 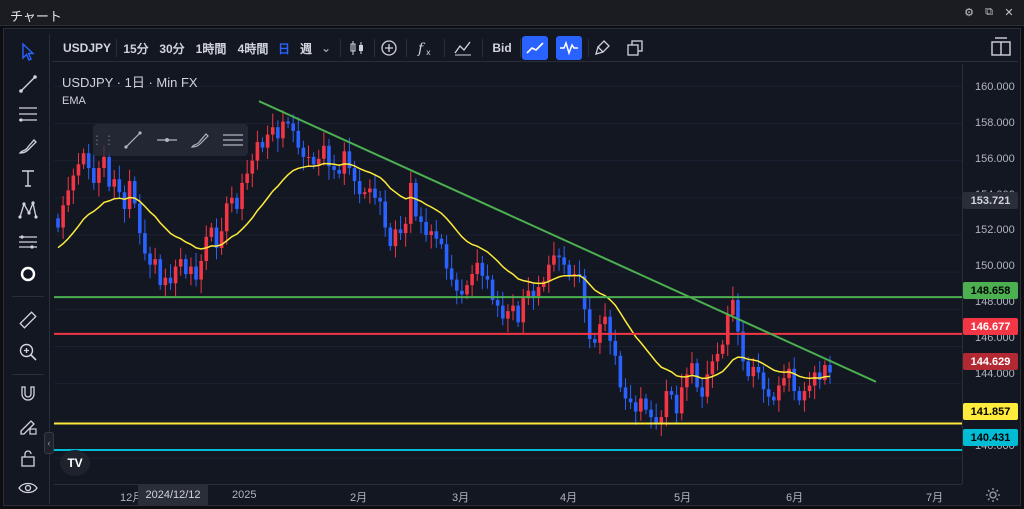 What do you see at coordinates (130, 82) in the screenshot?
I see `chart-legend-symbol: USDJPY · 1日 · Min FX` at bounding box center [130, 82].